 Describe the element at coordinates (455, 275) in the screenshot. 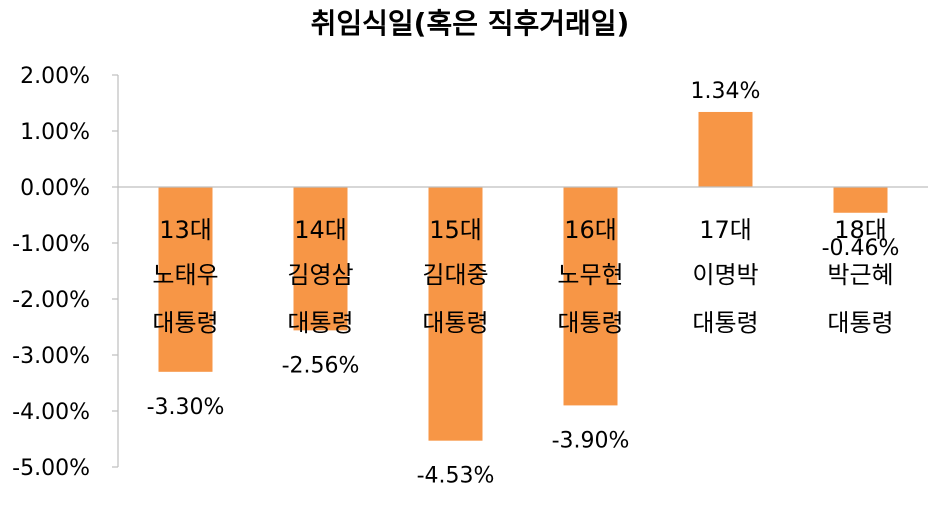

I see `category-label: 김대중` at that location.